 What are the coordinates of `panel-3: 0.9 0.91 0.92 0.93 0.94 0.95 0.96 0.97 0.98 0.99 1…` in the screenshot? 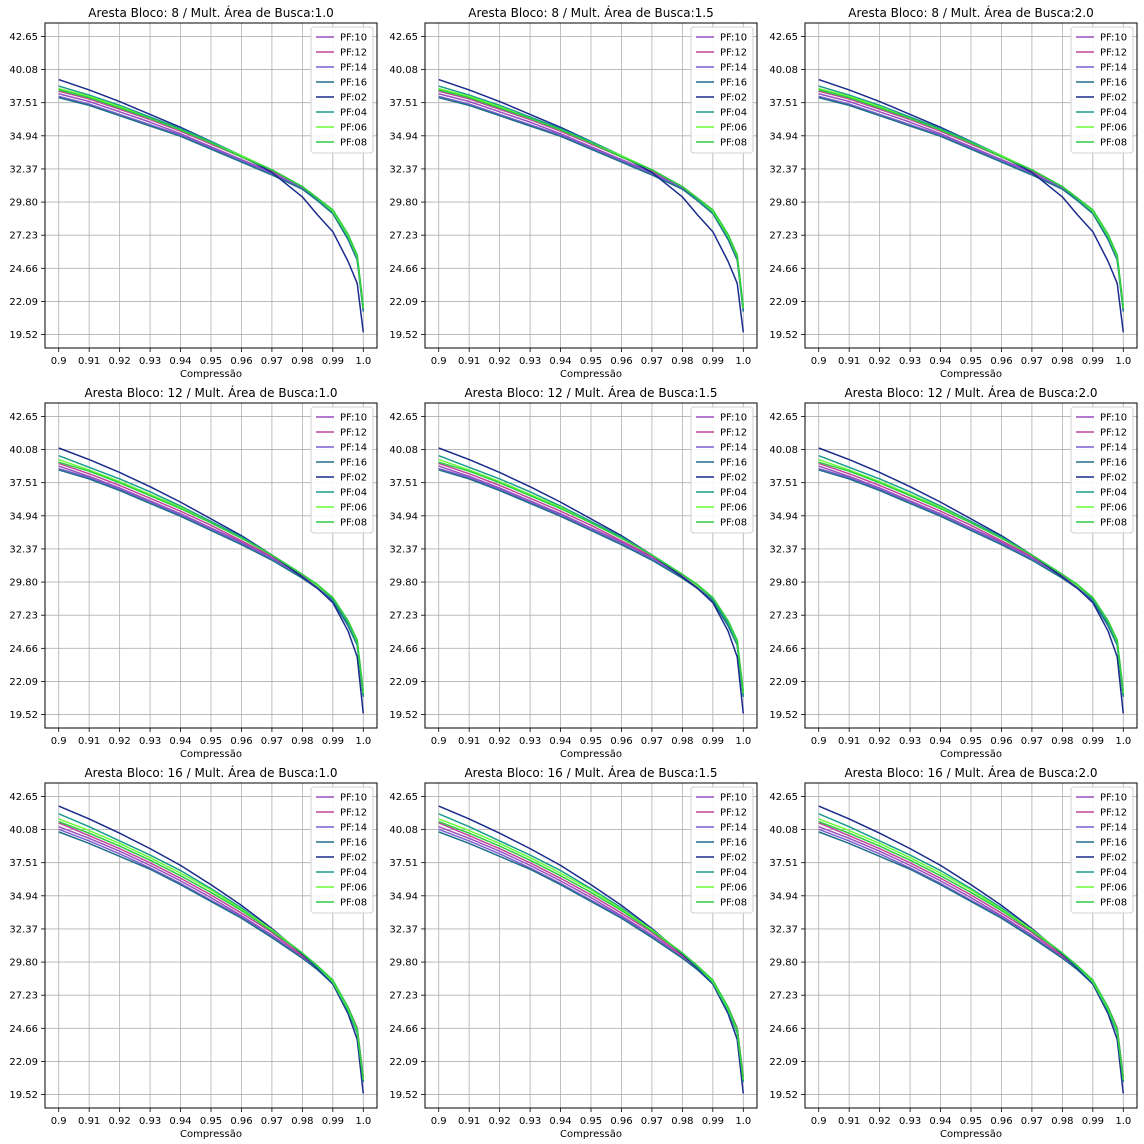 It's located at (953, 192).